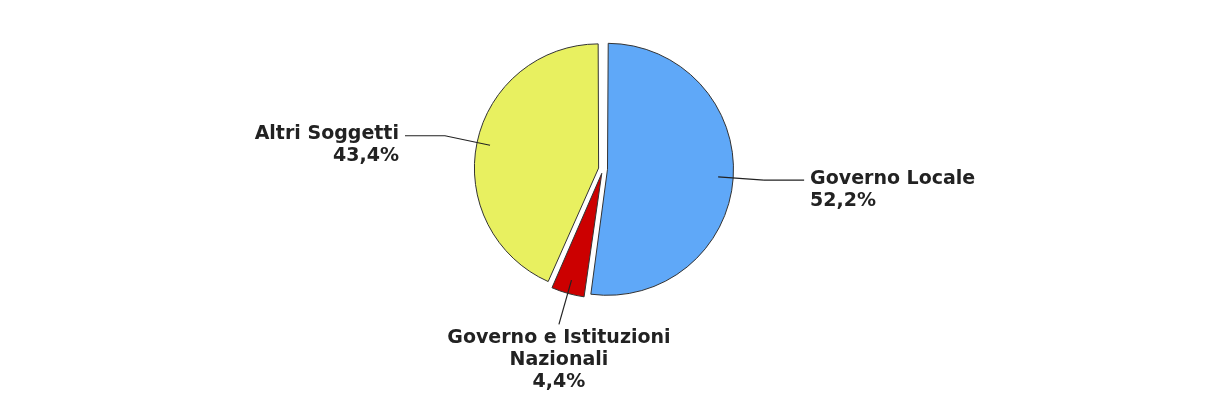 This screenshot has width=1206, height=408. Describe the element at coordinates (893, 176) in the screenshot. I see `slice-label: Governo Locale` at that location.